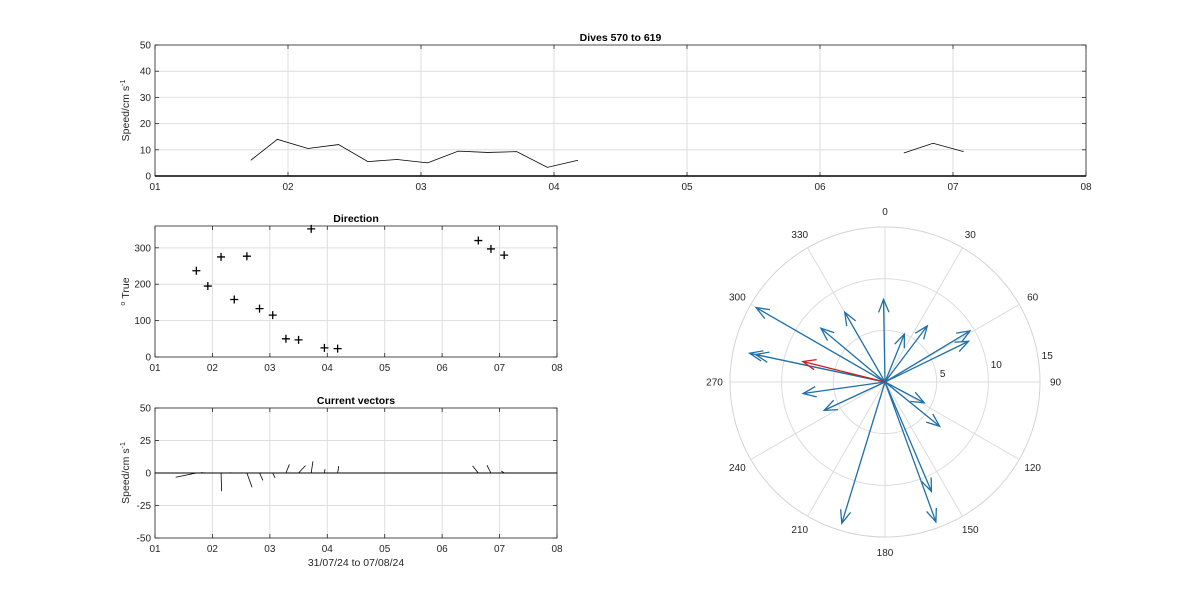  Describe the element at coordinates (144, 506) in the screenshot. I see `y-tick-label: -25` at that location.